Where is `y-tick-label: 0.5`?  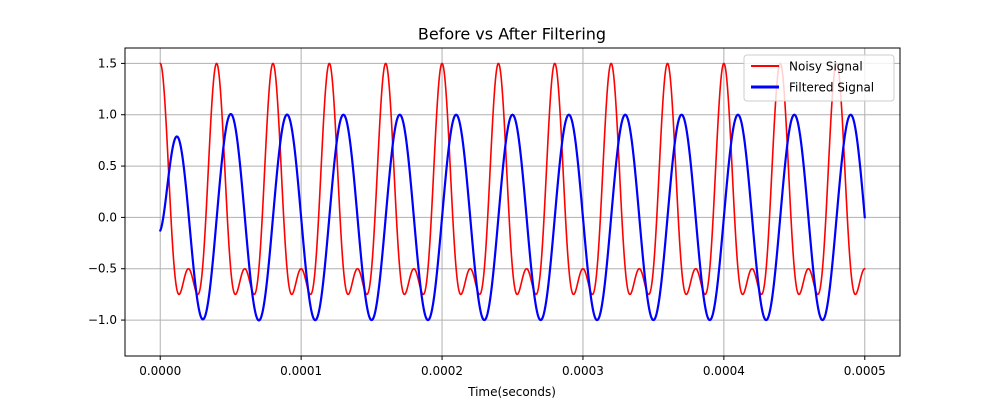
y-tick-label: 0.5 is located at coordinates (107, 166).